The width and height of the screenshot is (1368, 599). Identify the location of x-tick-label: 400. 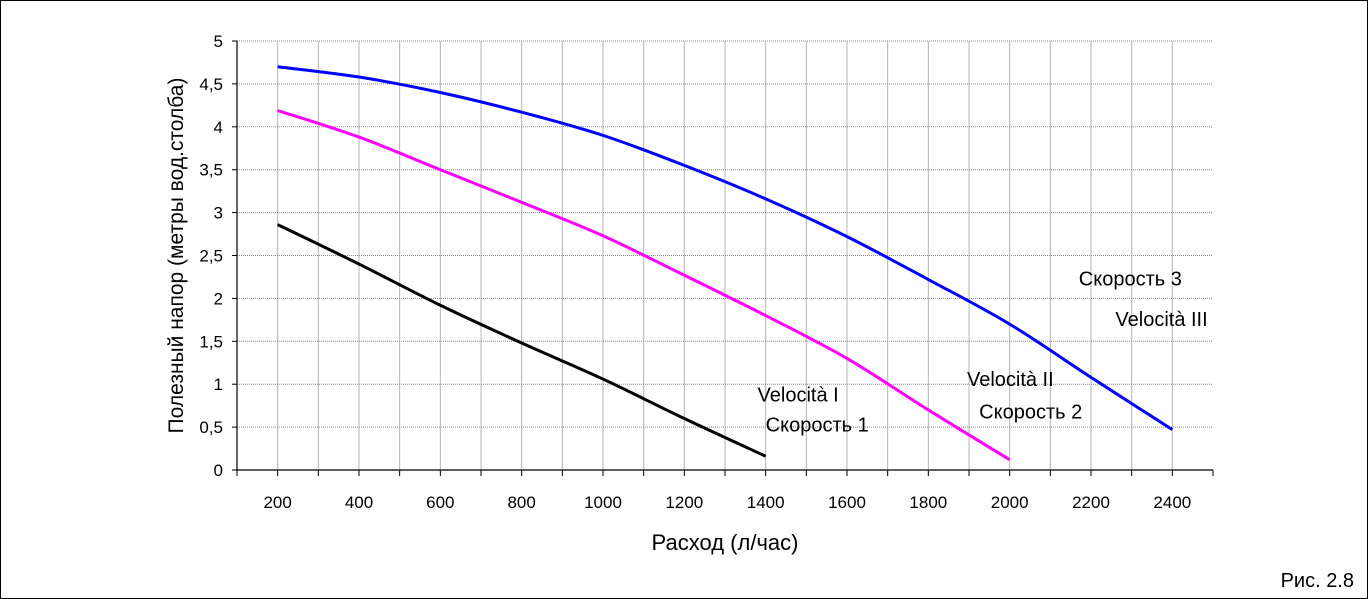
(359, 502).